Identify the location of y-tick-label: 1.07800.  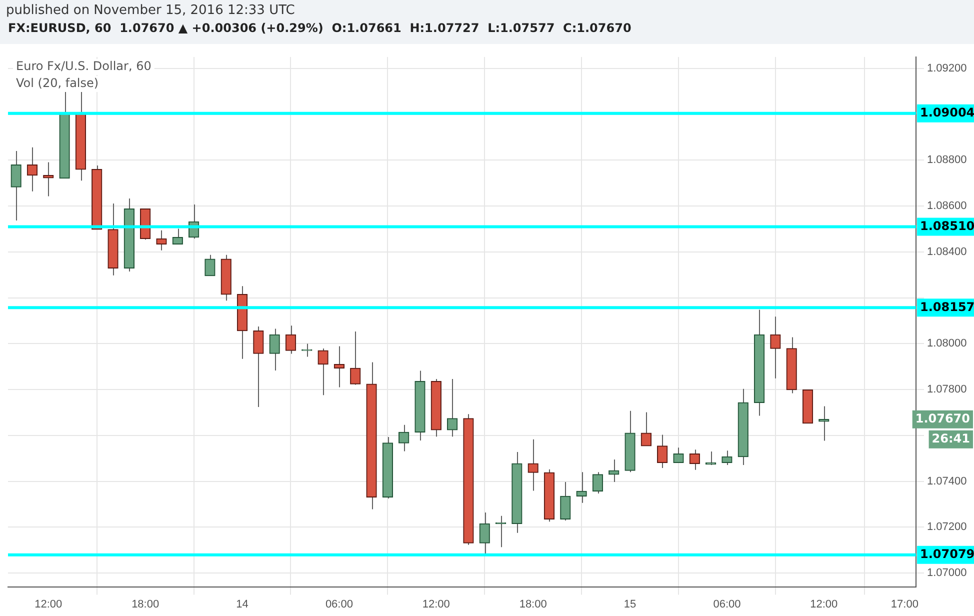
(947, 390).